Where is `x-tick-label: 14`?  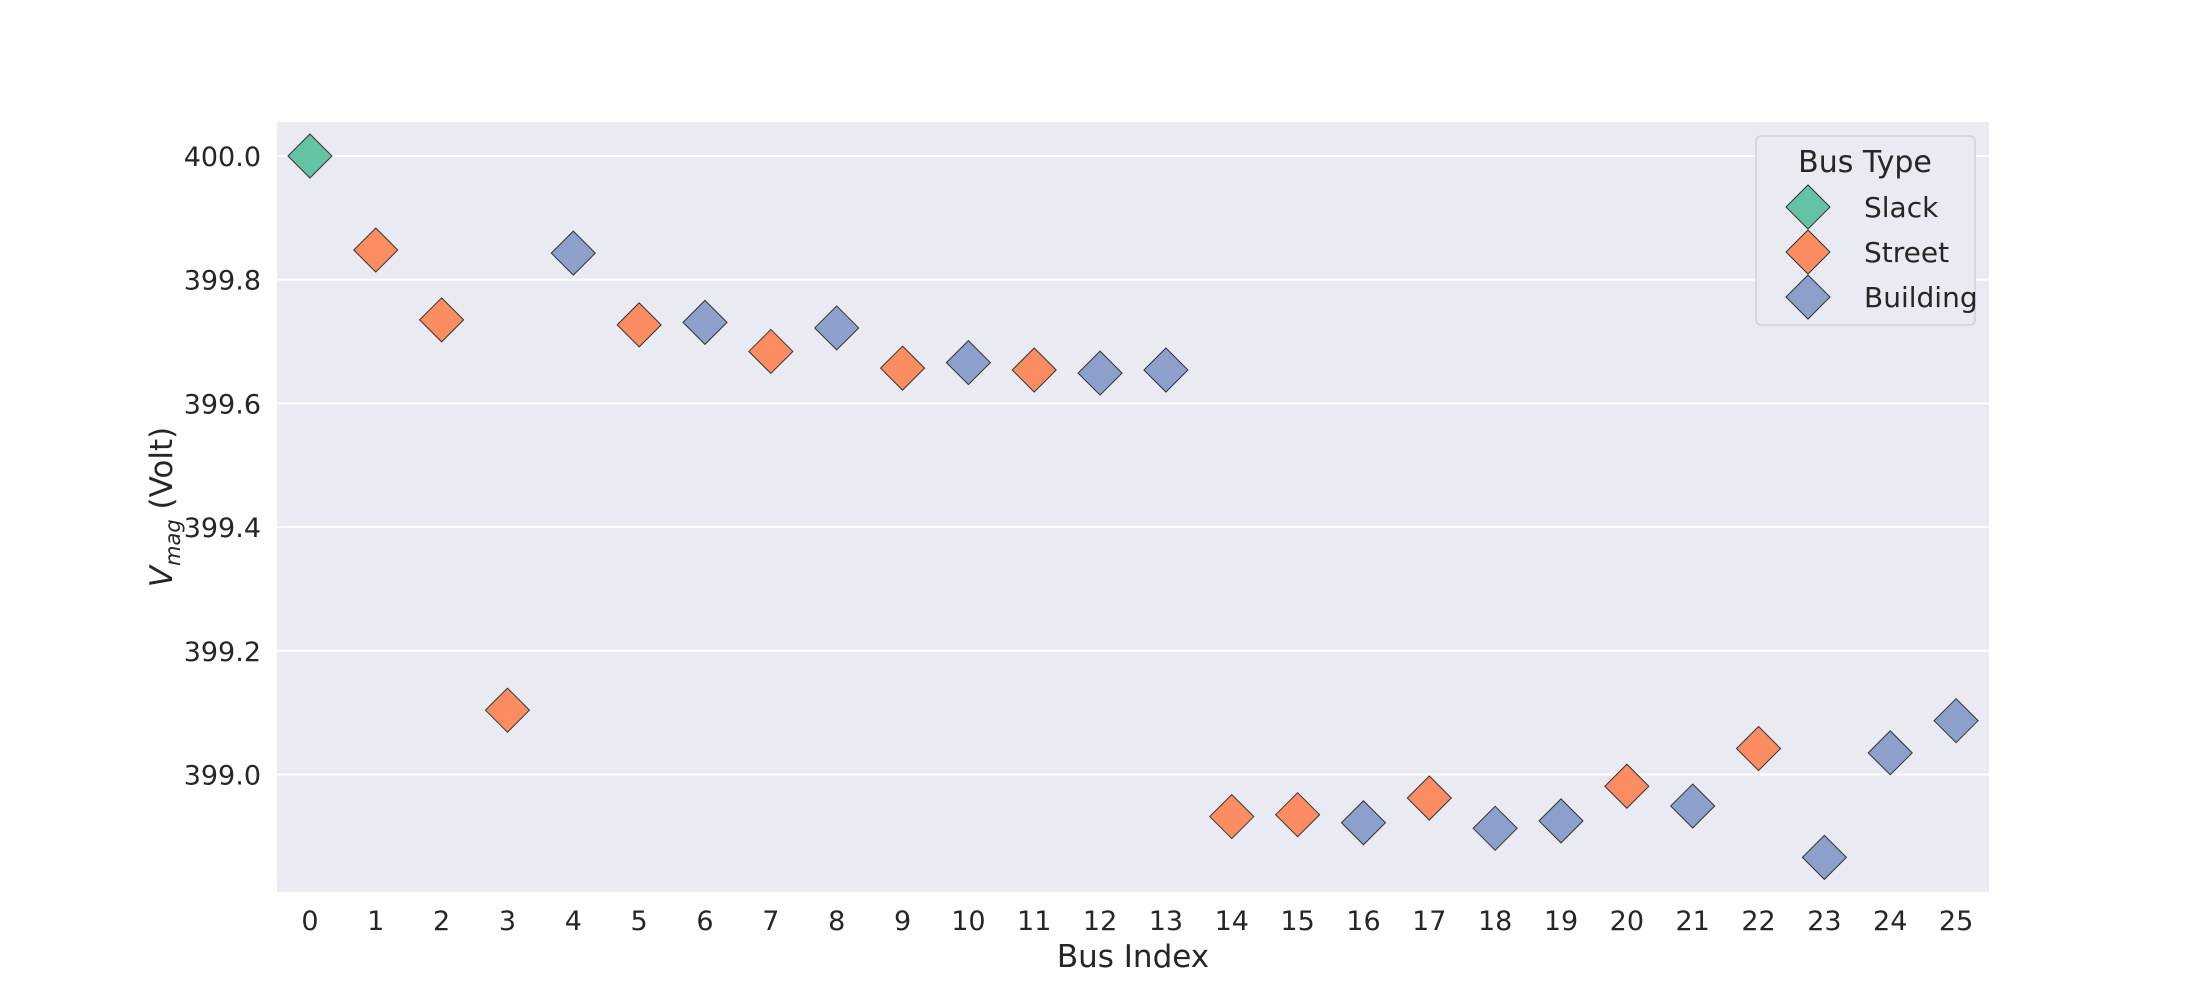
x-tick-label: 14 is located at coordinates (1232, 921).